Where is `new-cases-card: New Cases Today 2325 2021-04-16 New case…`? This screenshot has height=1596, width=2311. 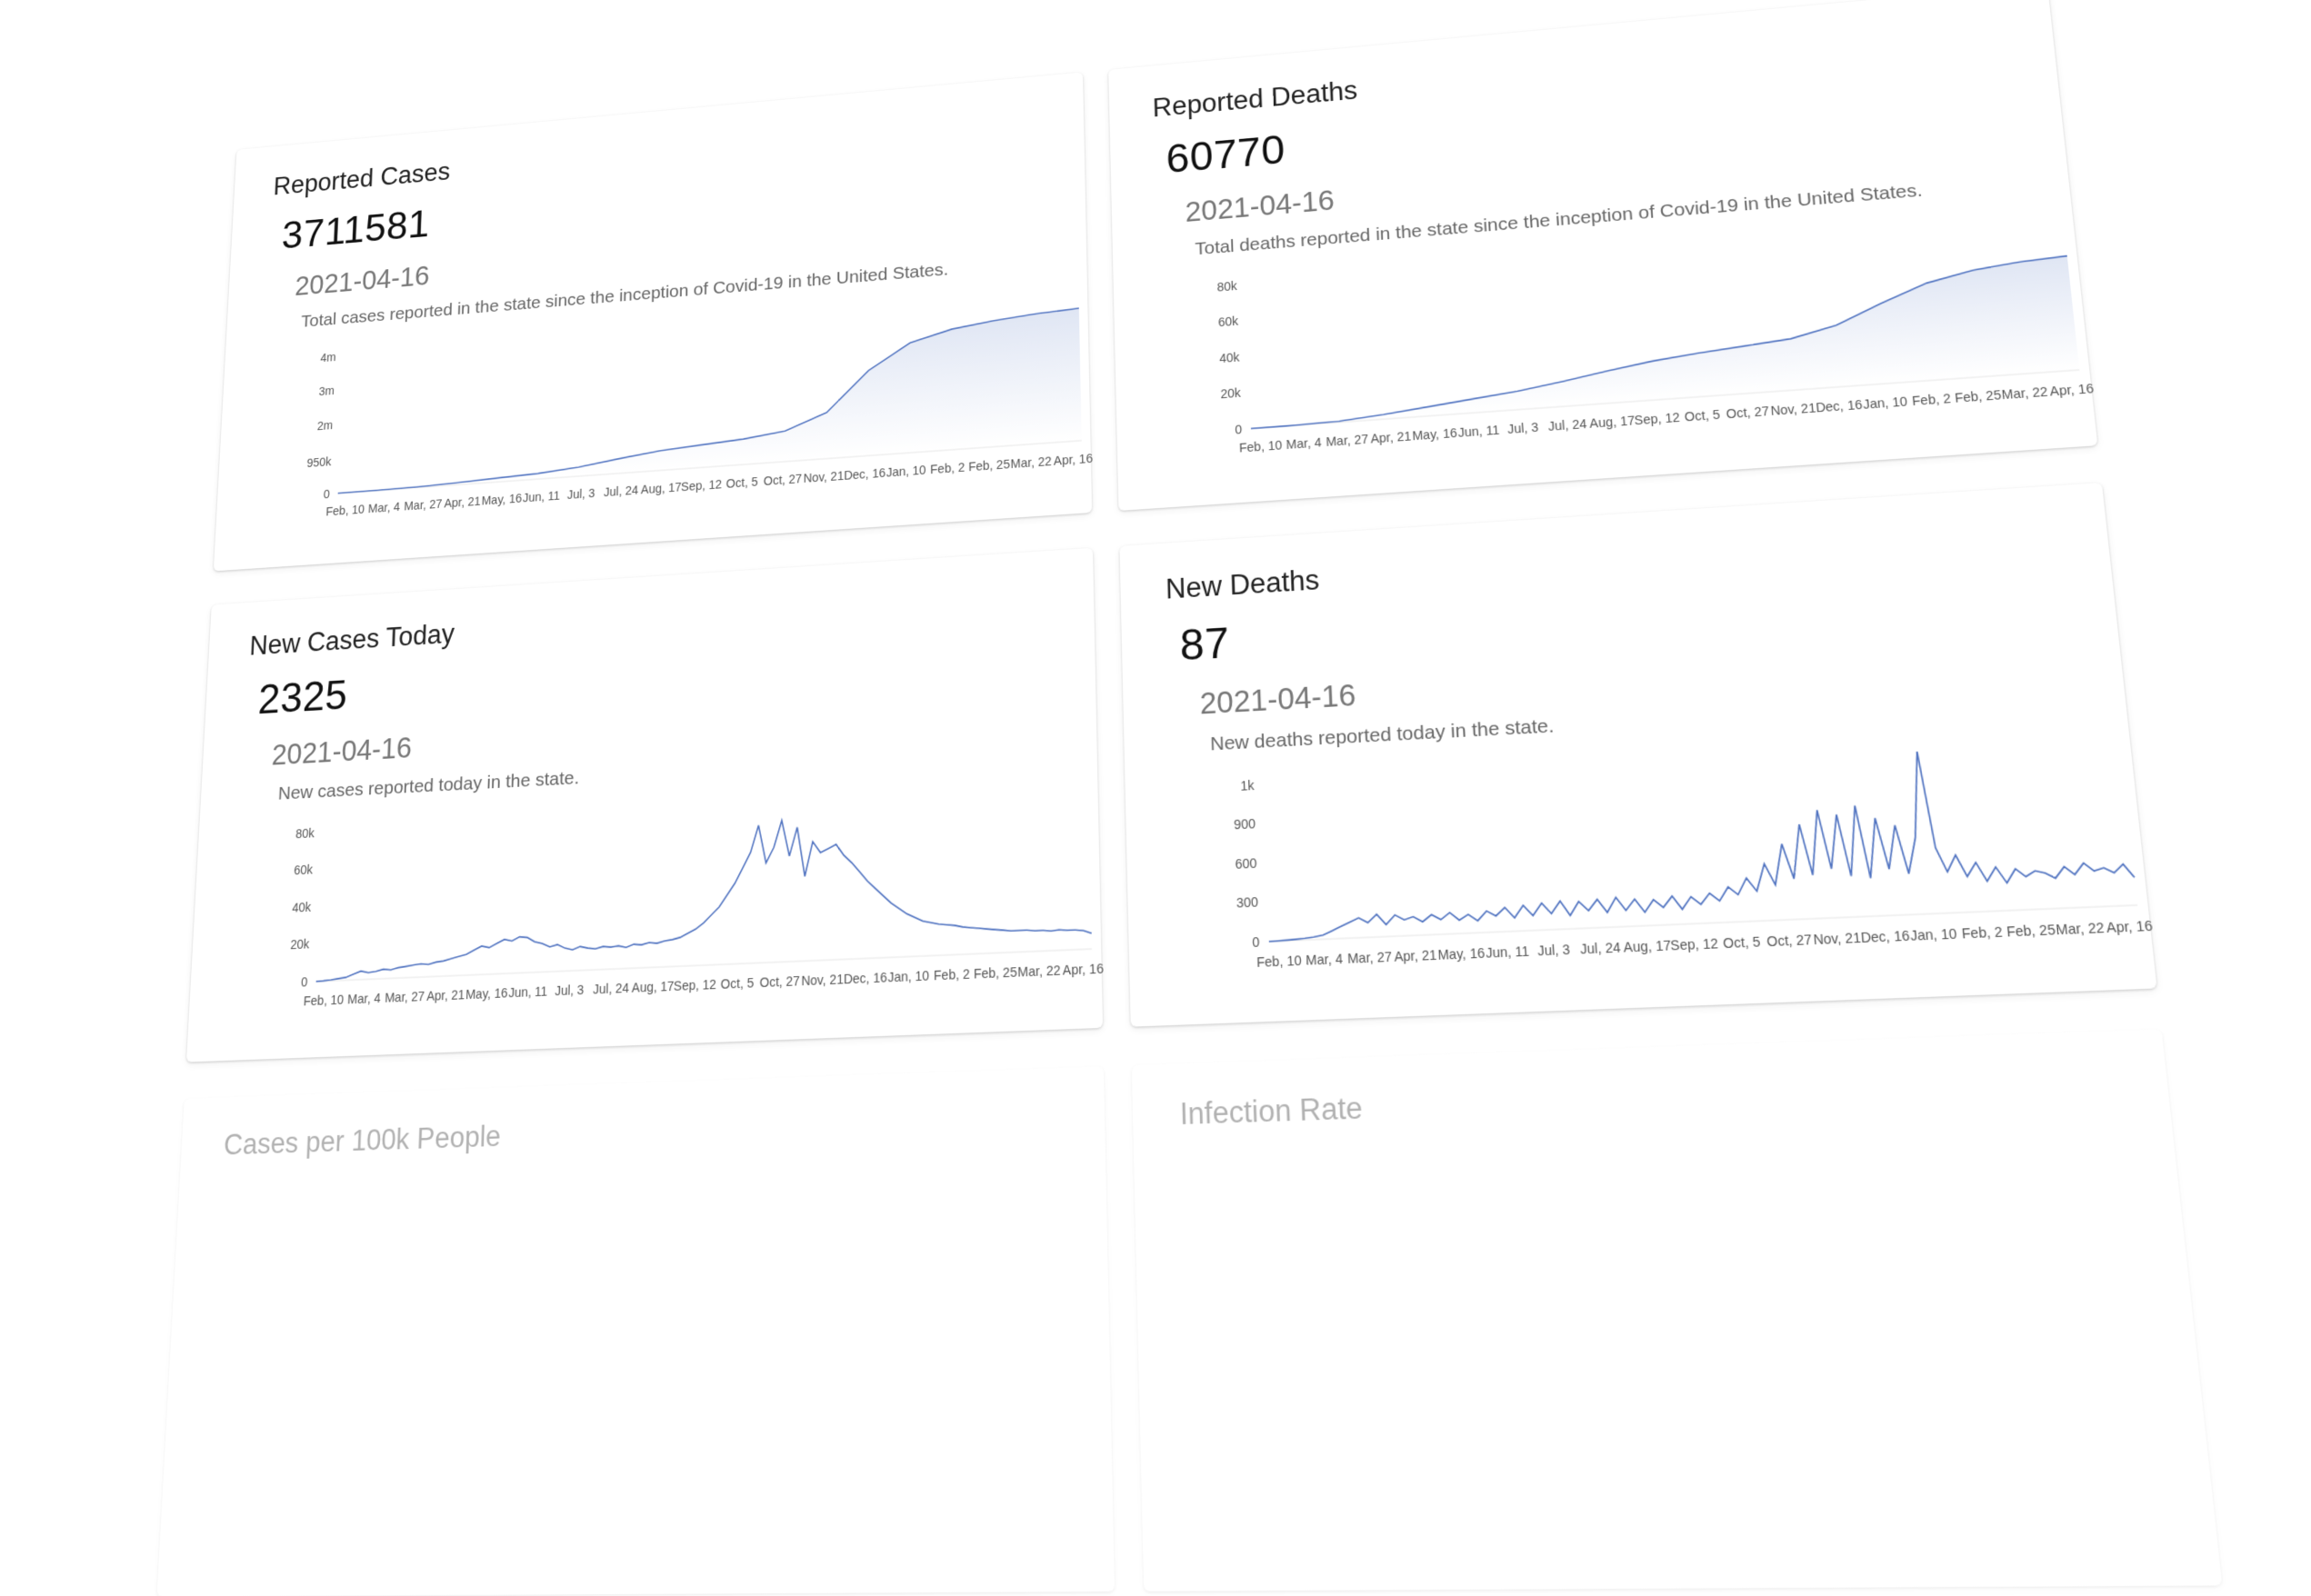 new-cases-card: New Cases Today 2325 2021-04-16 New case… is located at coordinates (644, 805).